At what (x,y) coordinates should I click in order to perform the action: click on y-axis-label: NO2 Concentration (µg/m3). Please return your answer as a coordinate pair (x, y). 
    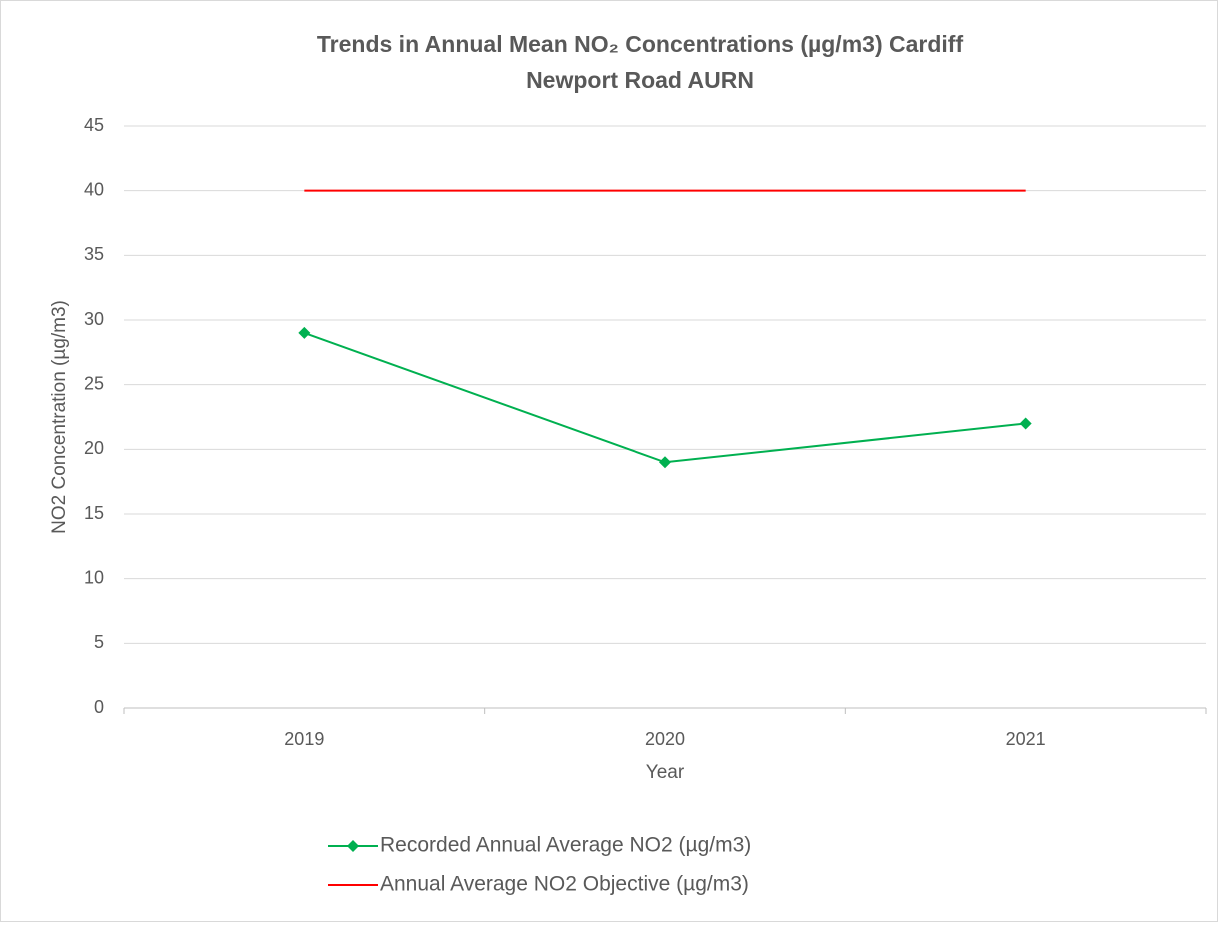
    Looking at the image, I should click on (59, 417).